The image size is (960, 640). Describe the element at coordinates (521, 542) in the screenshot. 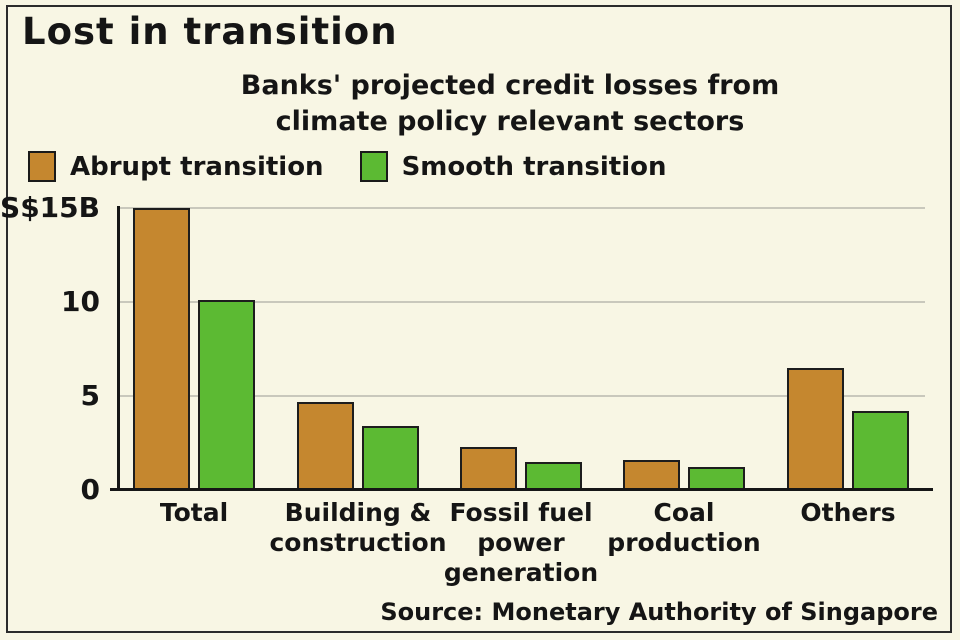

I see `x-axis-label-fossil-fuel-power-generation: Fossil fuel power generation` at that location.